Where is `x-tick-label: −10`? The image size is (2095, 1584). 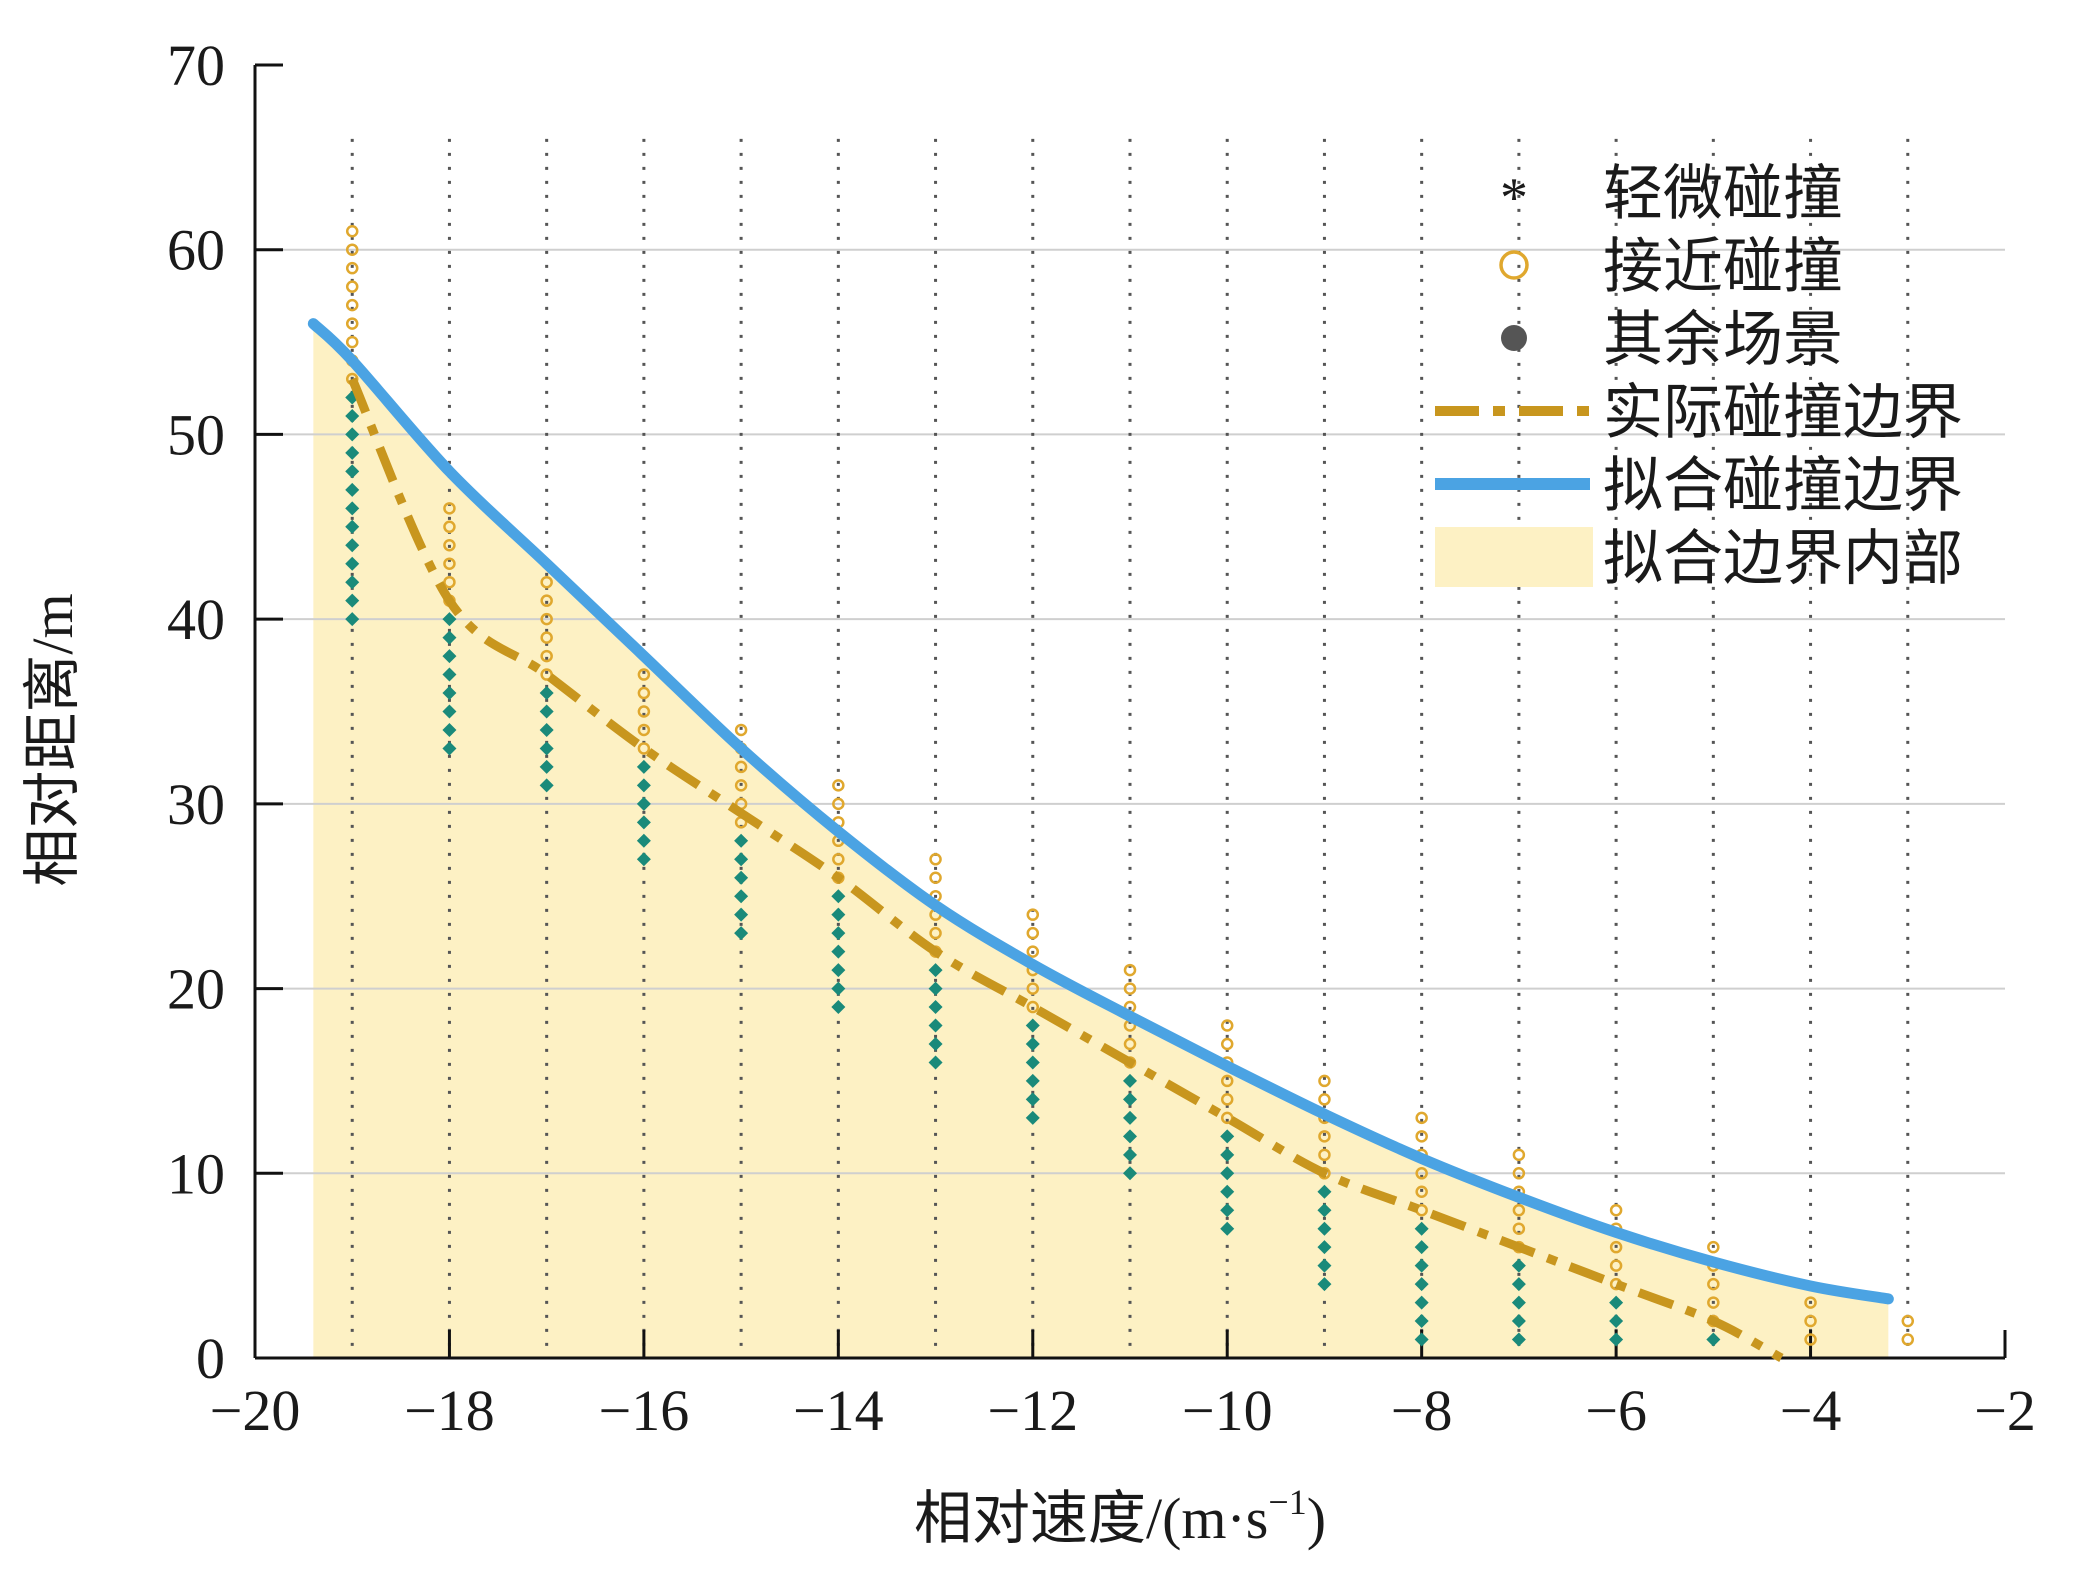 x-tick-label: −10 is located at coordinates (1227, 1410).